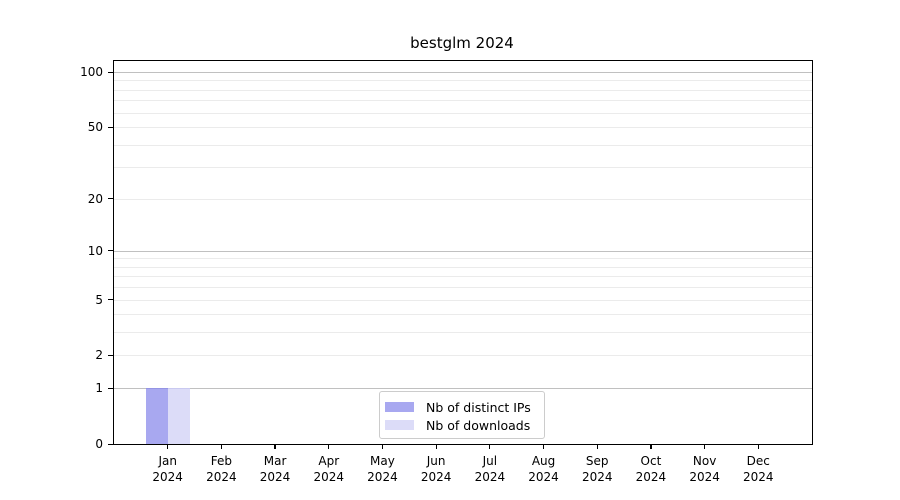  What do you see at coordinates (99, 355) in the screenshot?
I see `y-tick-label: 2` at bounding box center [99, 355].